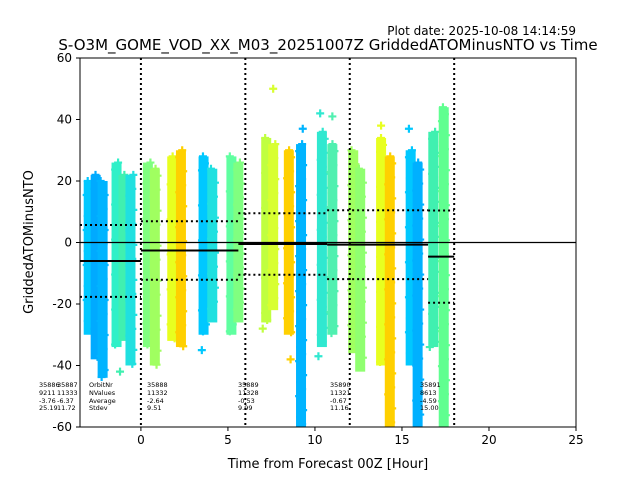  I want to click on stats-value: 9211, so click(47, 393).